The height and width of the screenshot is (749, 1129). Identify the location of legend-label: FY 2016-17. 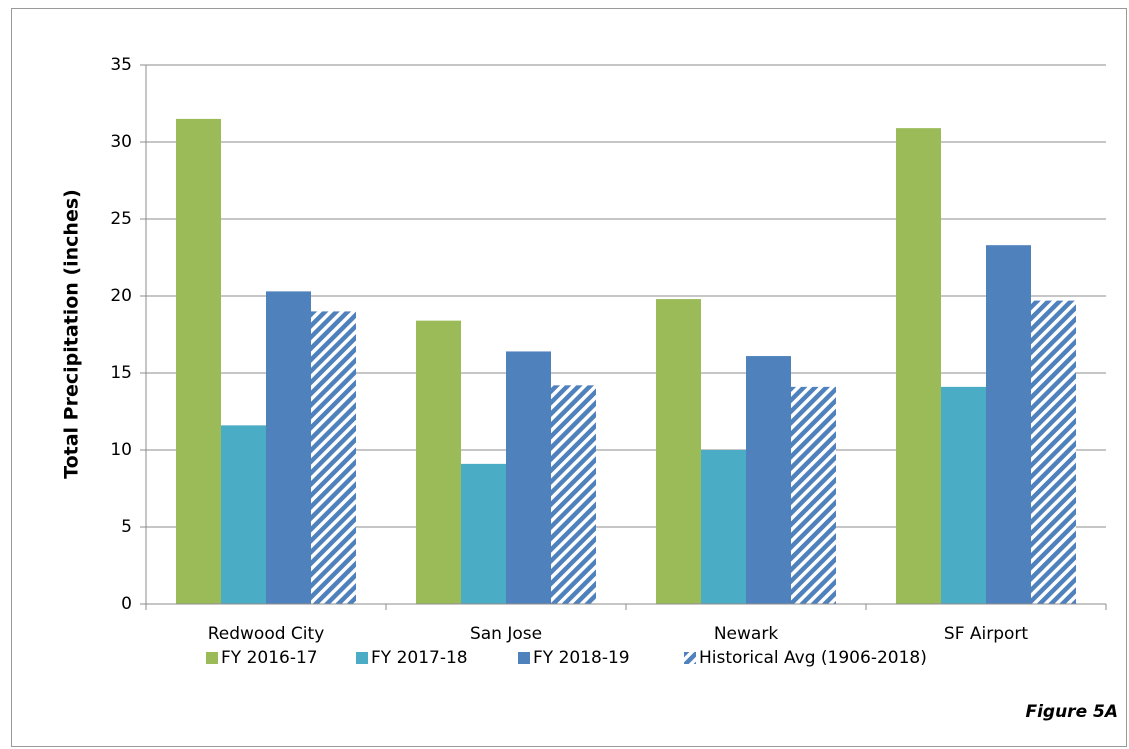
(269, 658).